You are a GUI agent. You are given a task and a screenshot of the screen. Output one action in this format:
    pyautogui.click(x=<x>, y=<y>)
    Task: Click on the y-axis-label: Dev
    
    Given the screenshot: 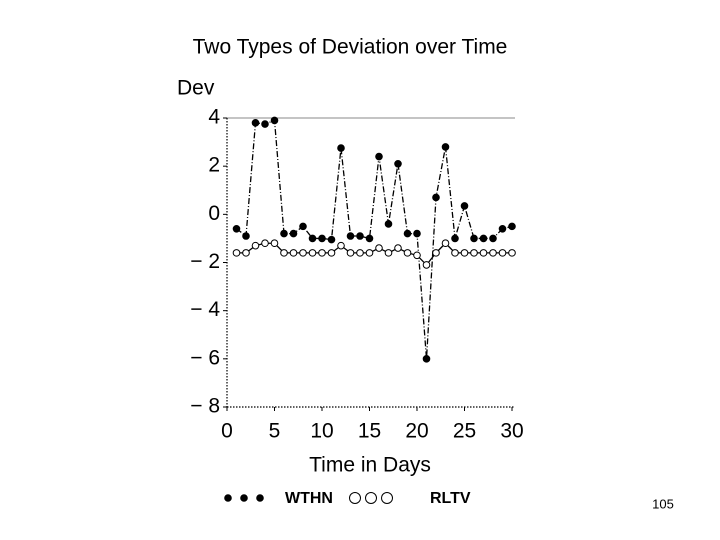 What is the action you would take?
    pyautogui.click(x=196, y=88)
    